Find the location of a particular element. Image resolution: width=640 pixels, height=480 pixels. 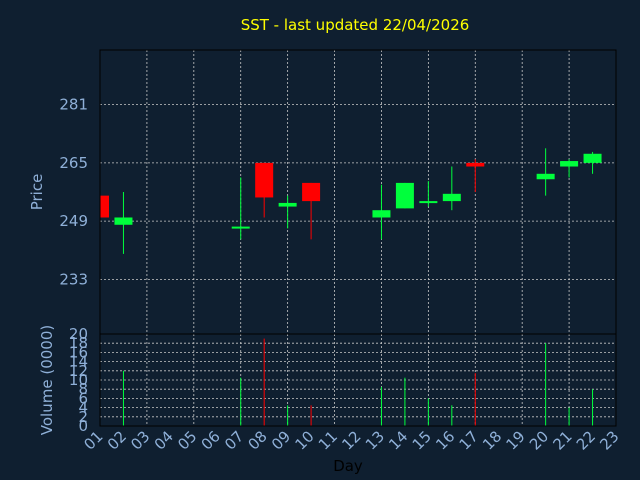

volume-tick-label: 20 is located at coordinates (78, 334).